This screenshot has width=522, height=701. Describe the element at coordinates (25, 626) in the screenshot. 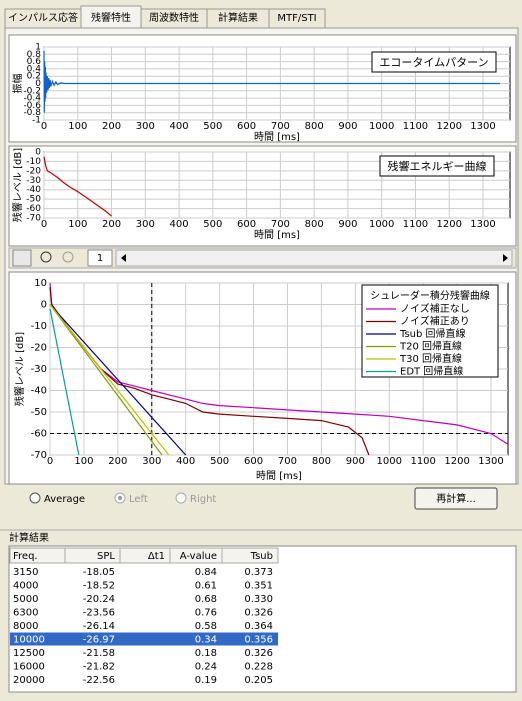

I see `table-cell: 8000` at that location.